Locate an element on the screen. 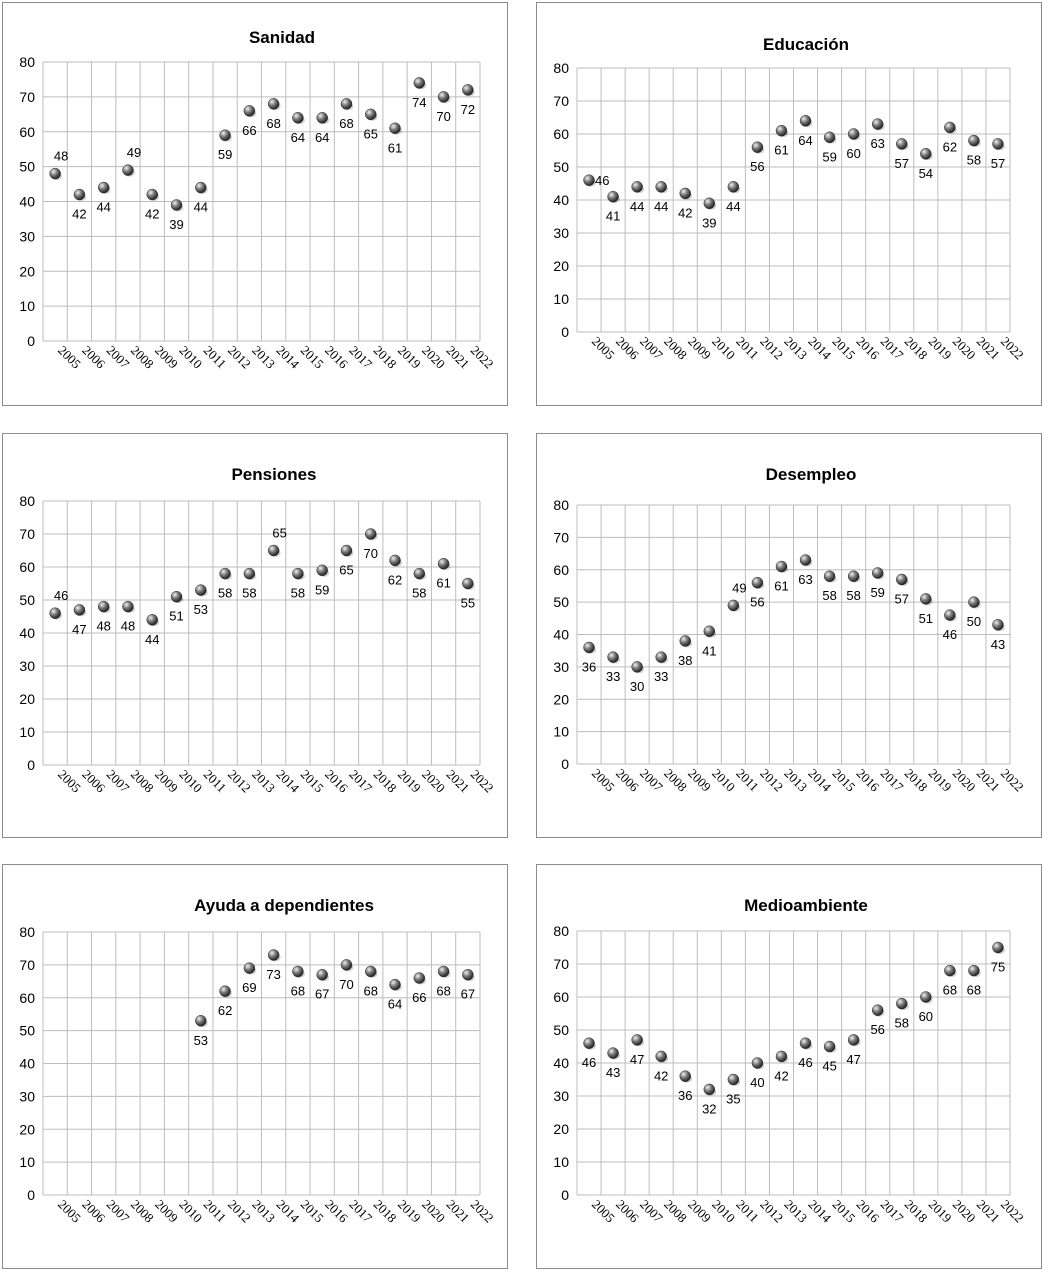  x-tick-label: 2011 is located at coordinates (747, 348).